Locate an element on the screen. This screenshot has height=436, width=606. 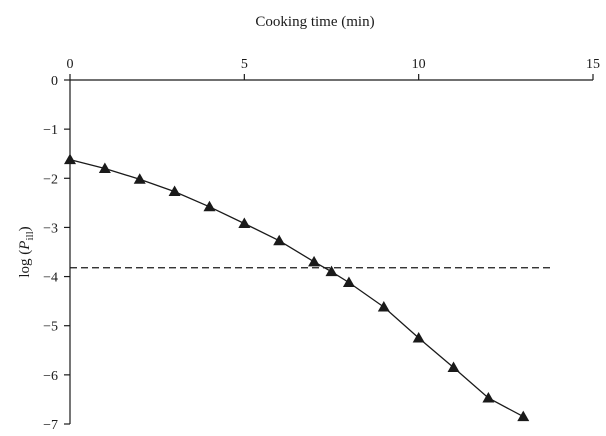
y-tick-label: −2 is located at coordinates (50, 179).